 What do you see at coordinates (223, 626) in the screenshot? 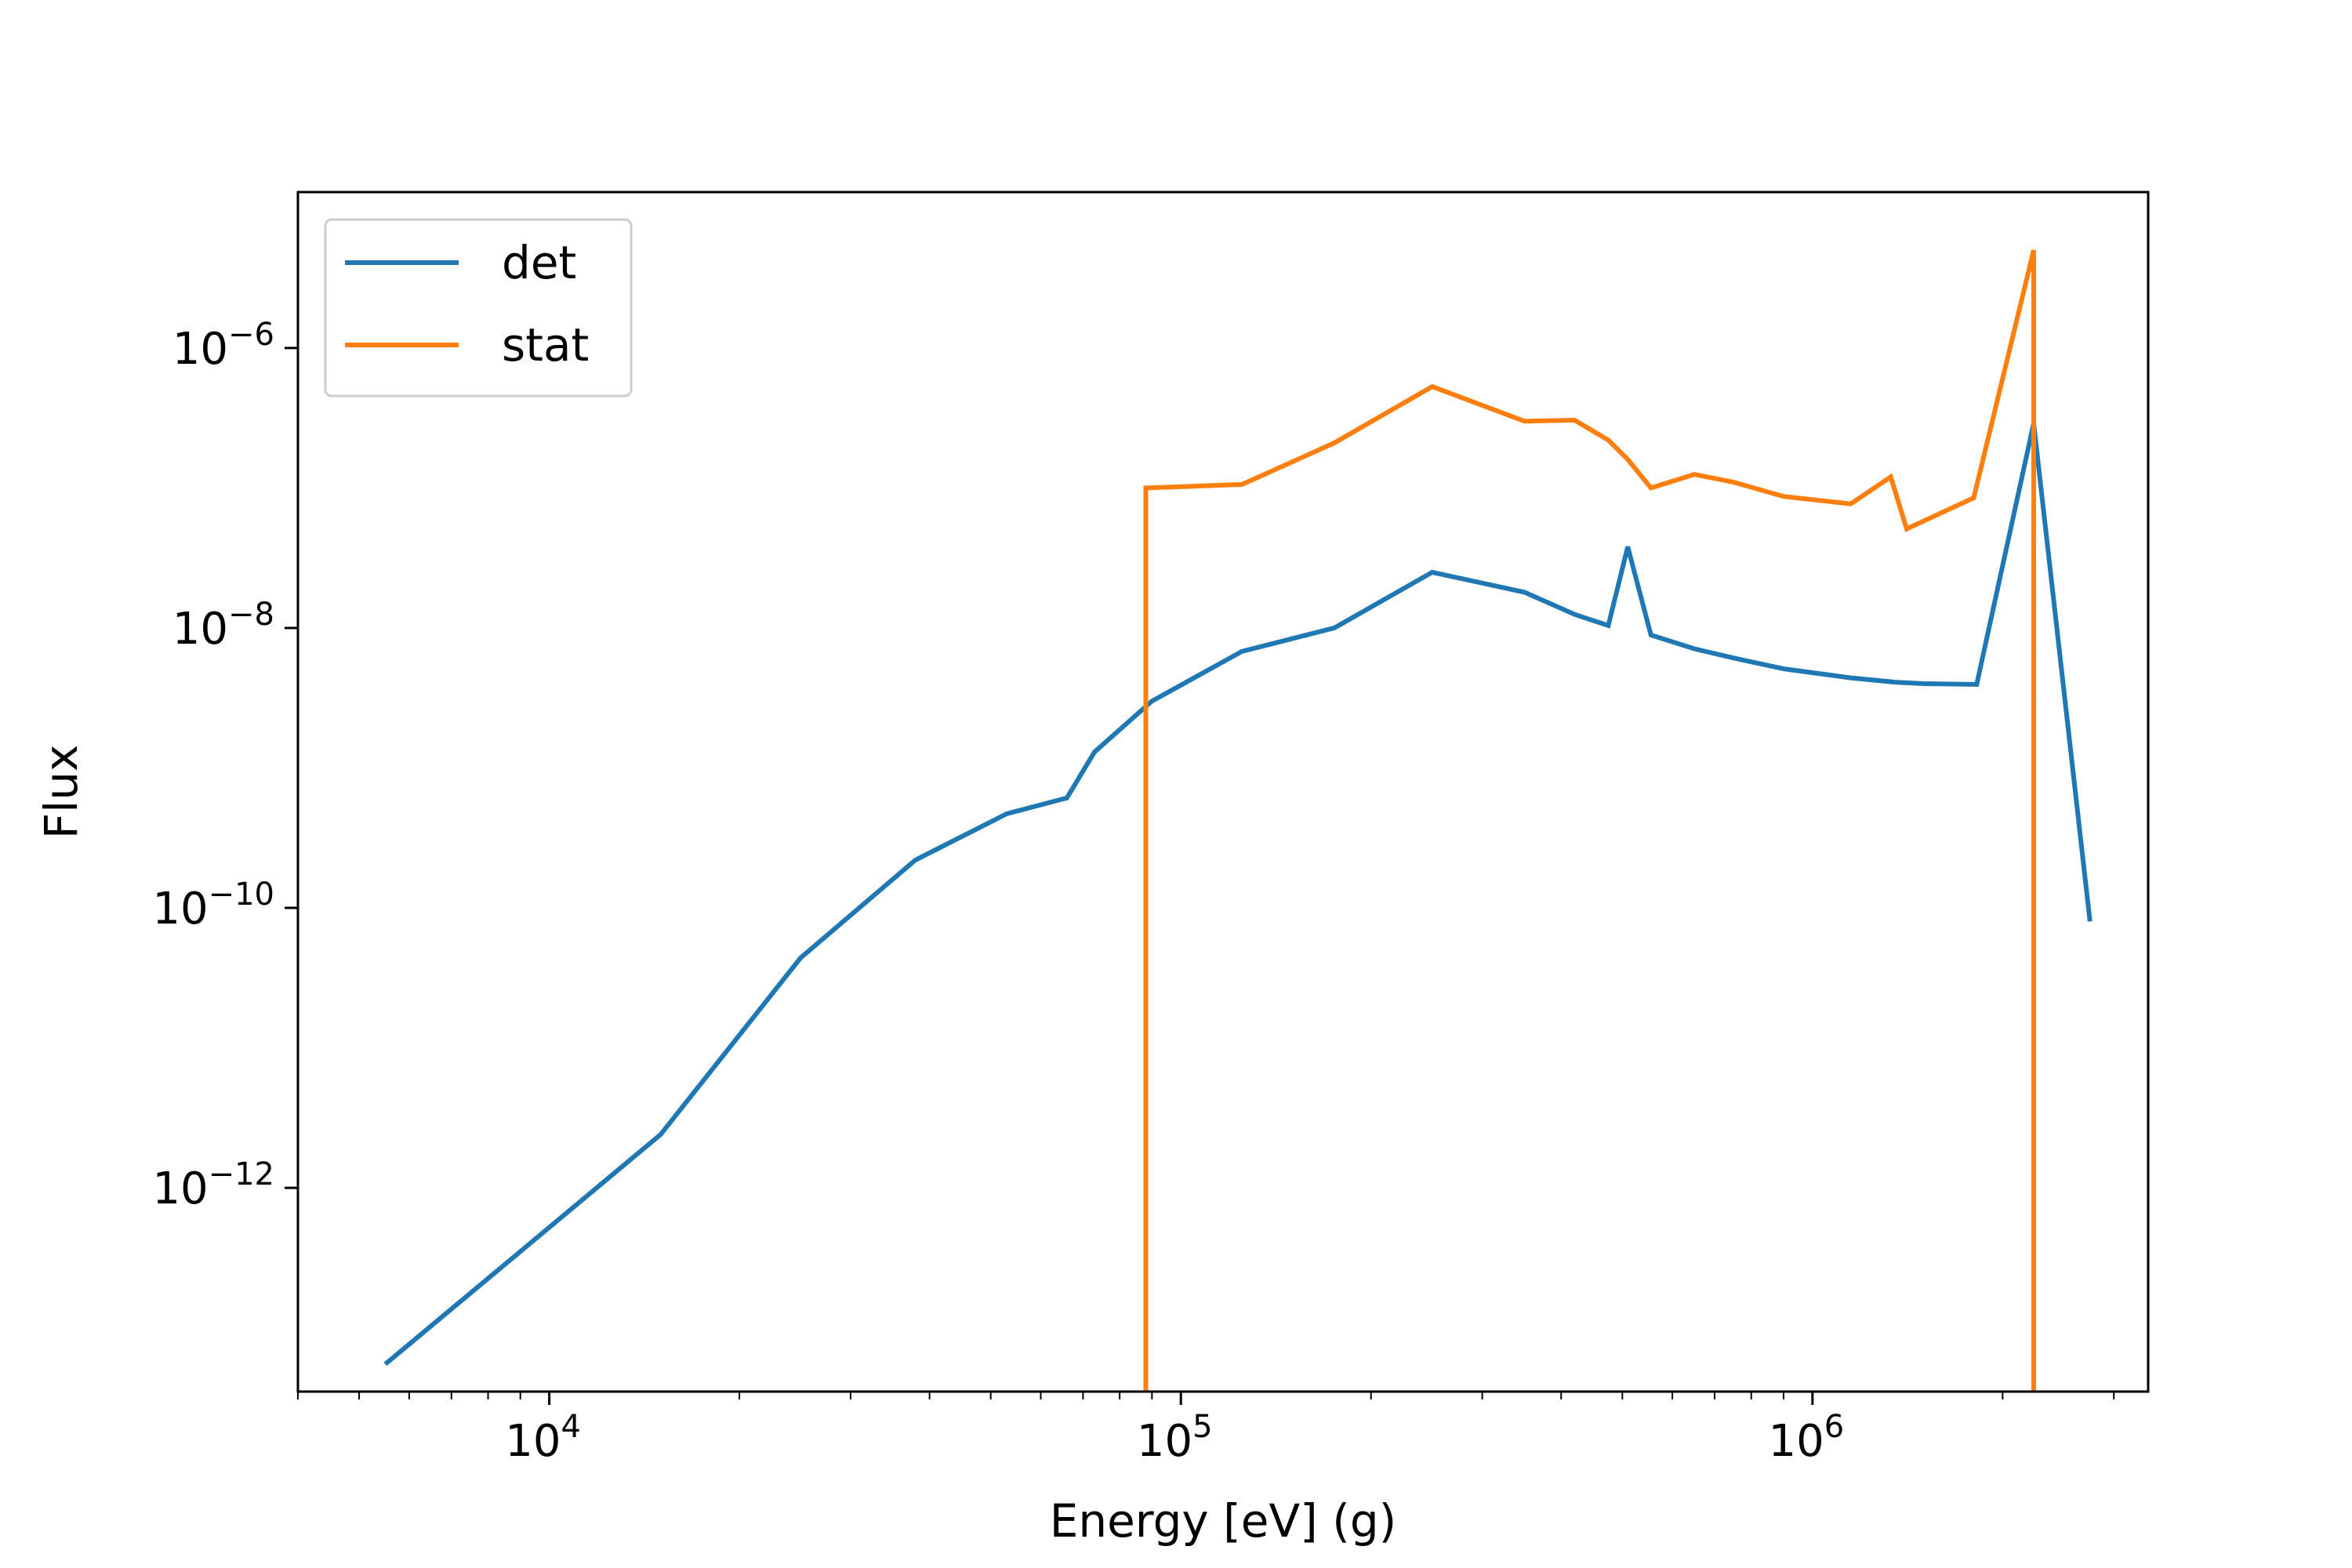
I see `y-tick-label: 10⁻⁸` at bounding box center [223, 626].